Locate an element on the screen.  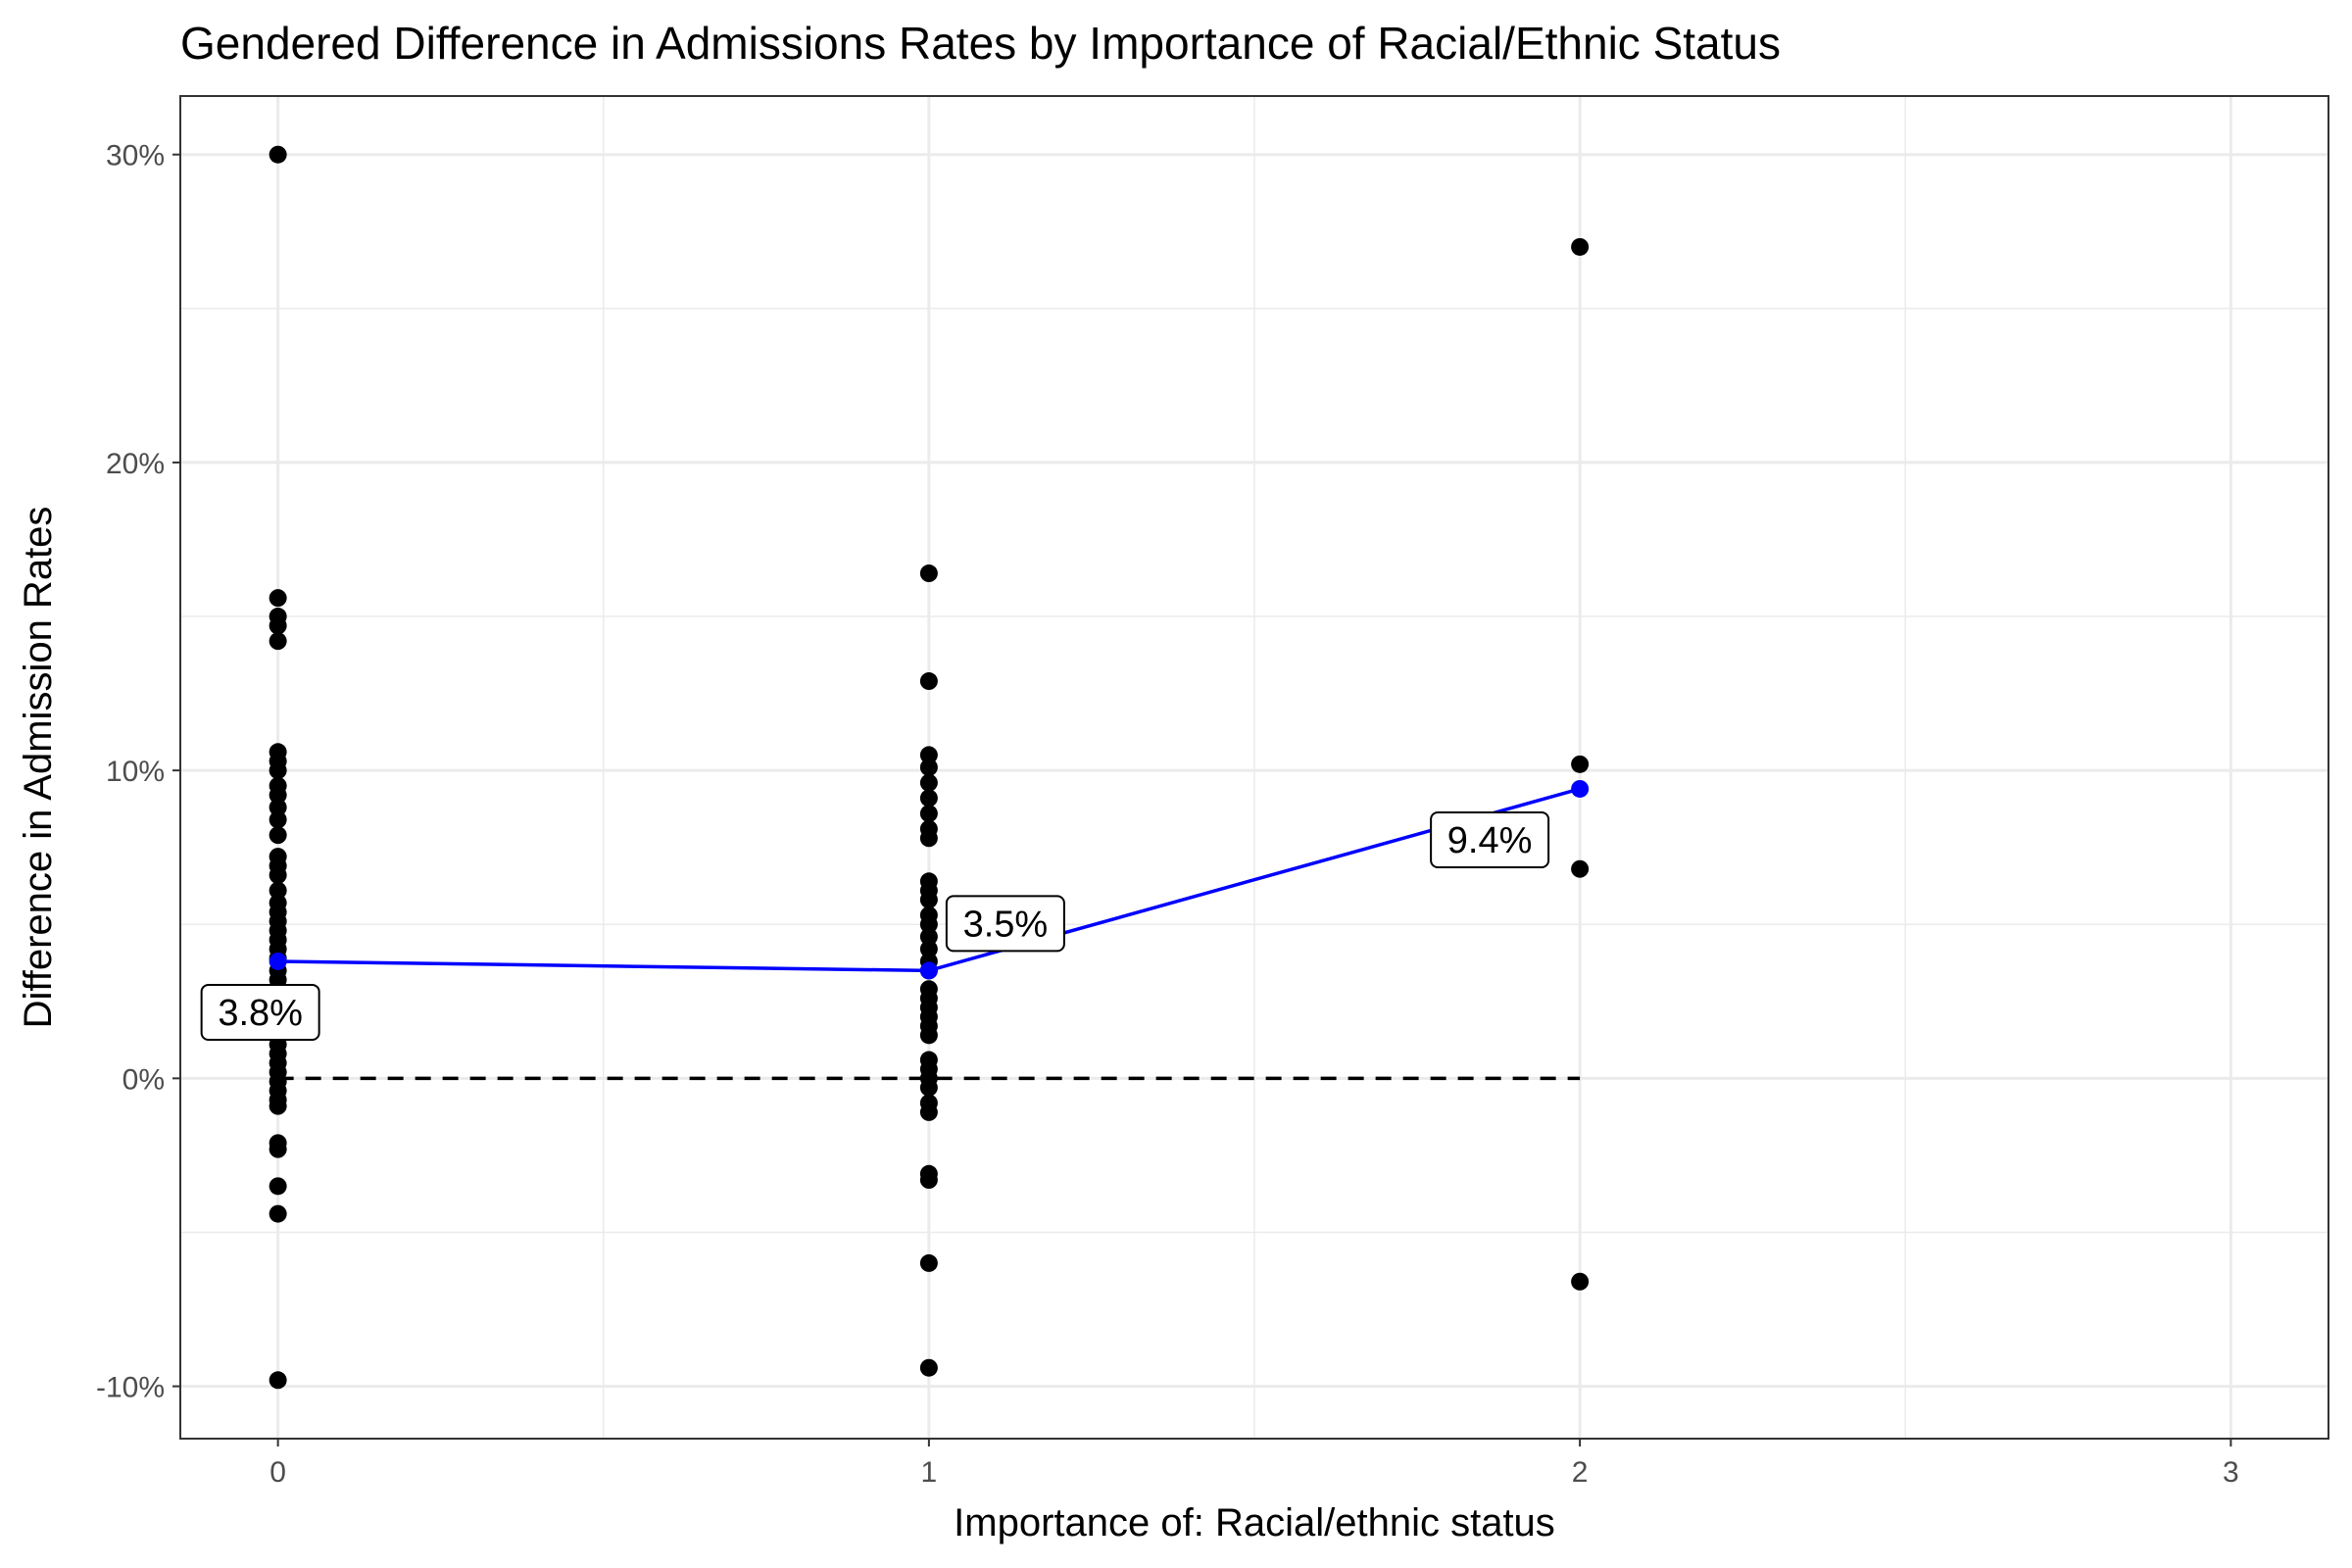
x-tick-label: 0 is located at coordinates (278, 1472).